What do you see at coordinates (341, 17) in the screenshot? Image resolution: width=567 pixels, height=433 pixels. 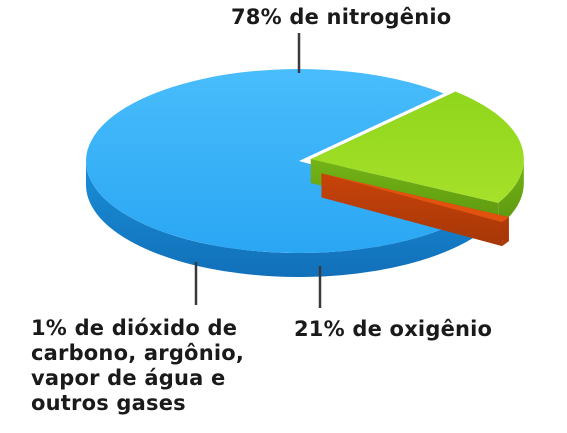 I see `slice-label-nitrogen: 78% de nitrogênio` at bounding box center [341, 17].